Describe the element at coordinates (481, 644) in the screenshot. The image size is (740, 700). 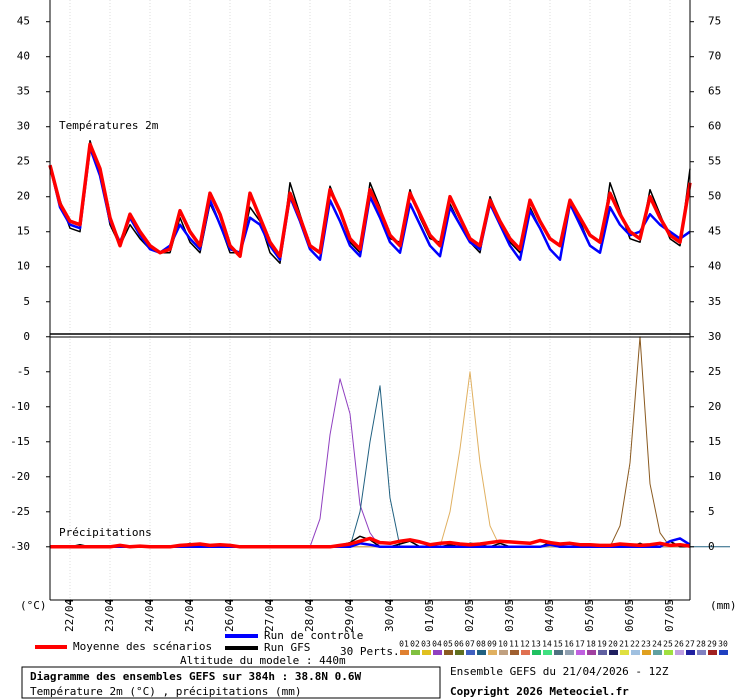
I see `member-label: 08` at that location.